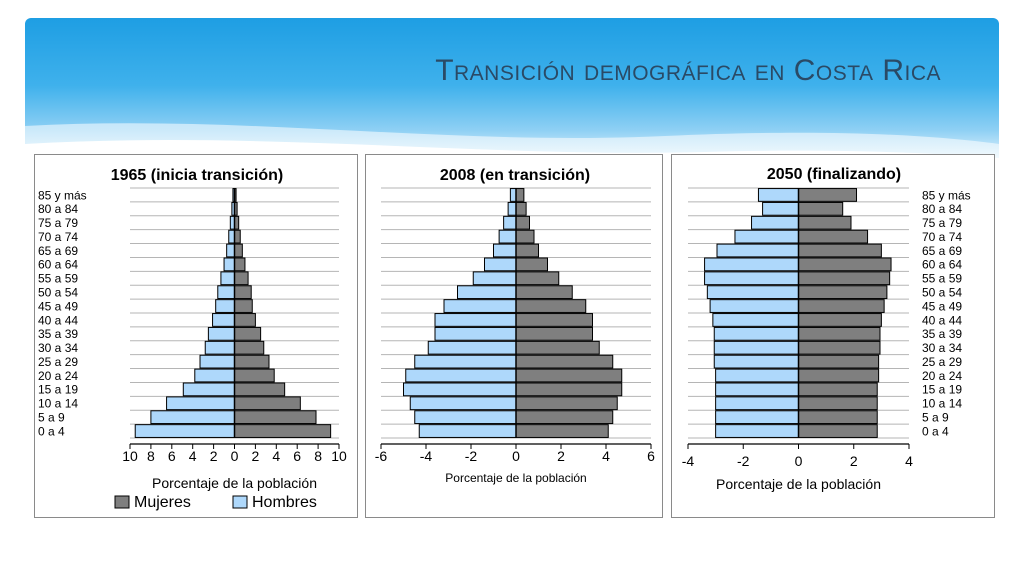 The width and height of the screenshot is (1024, 576). I want to click on chart-title: 2008 (en transición), so click(515, 175).